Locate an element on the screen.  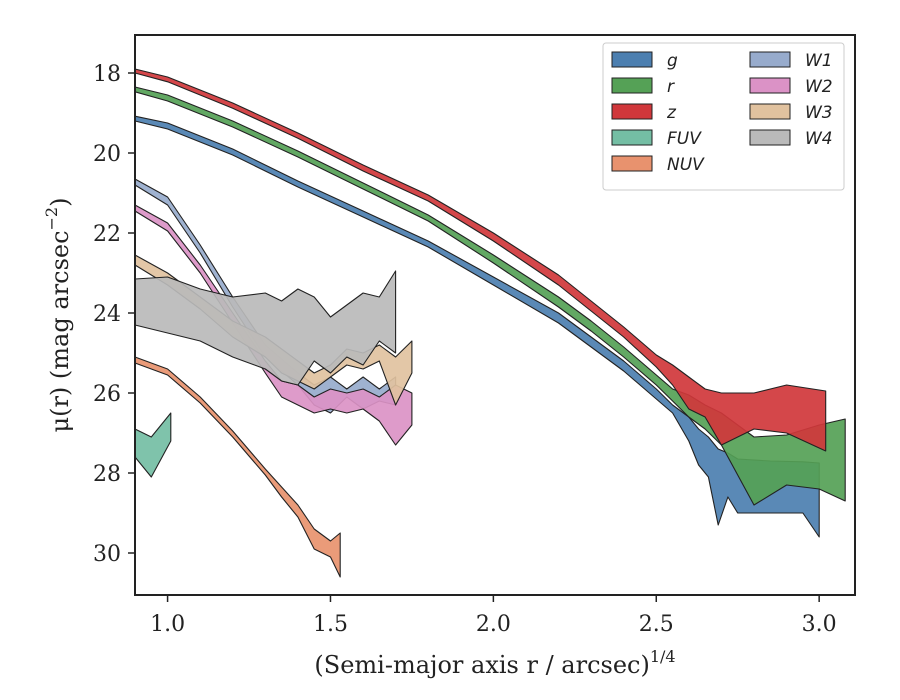
legend-item-g: g is located at coordinates (644, 61).